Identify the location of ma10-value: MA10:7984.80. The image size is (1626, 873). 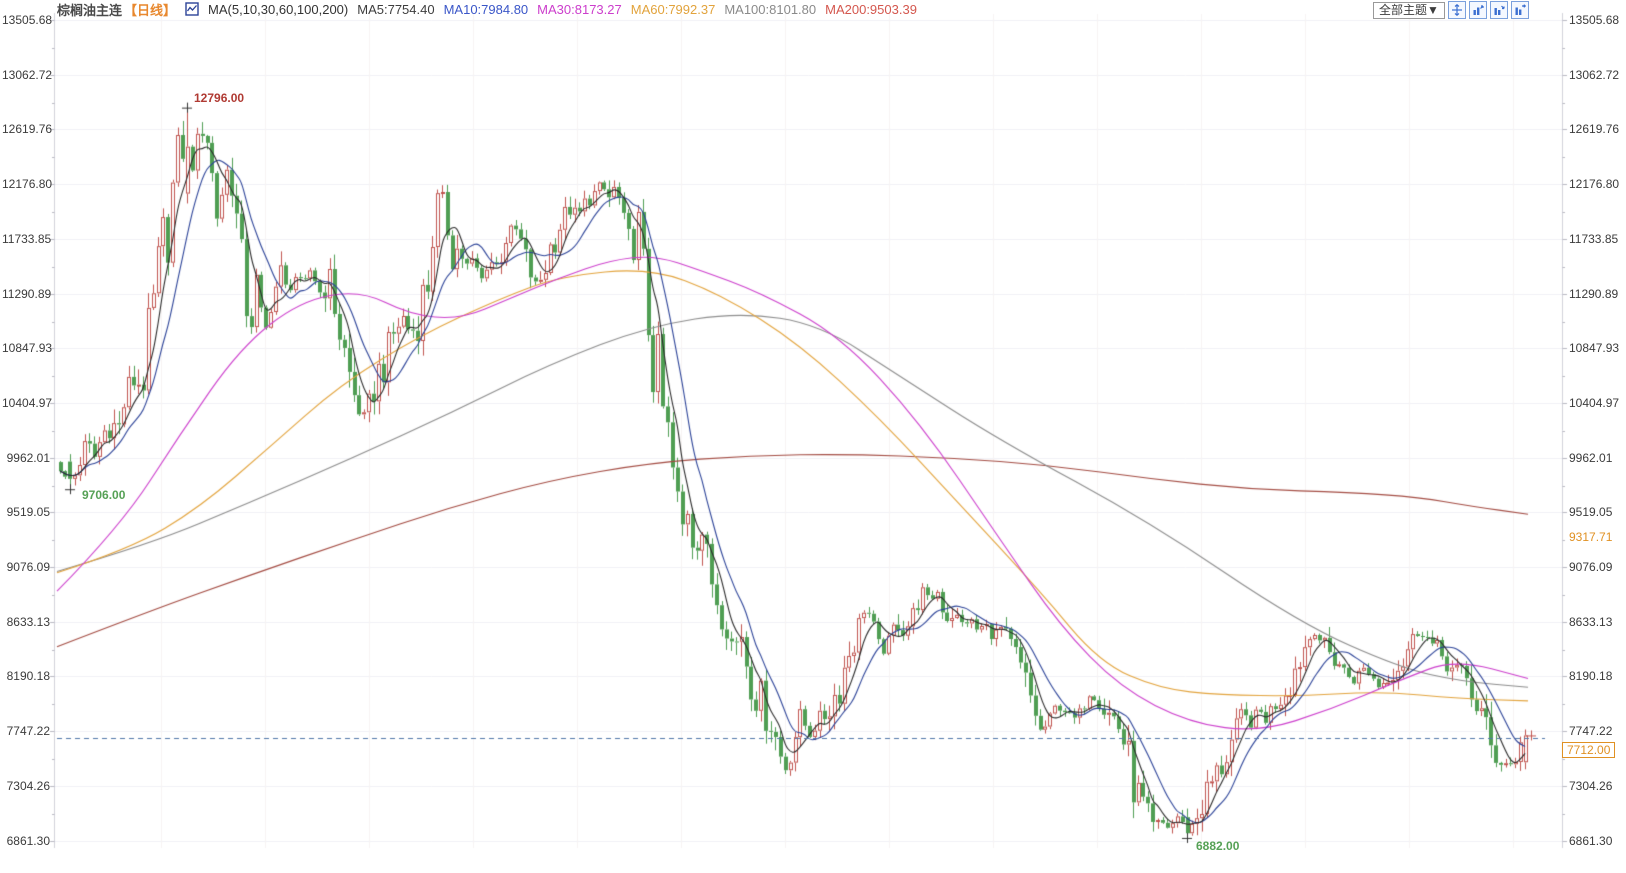
(486, 9).